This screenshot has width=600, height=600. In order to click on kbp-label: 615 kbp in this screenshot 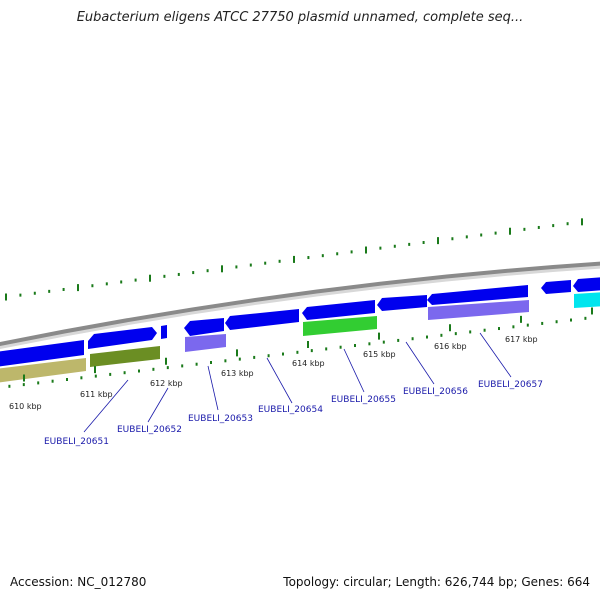, I will do `click(379, 354)`.